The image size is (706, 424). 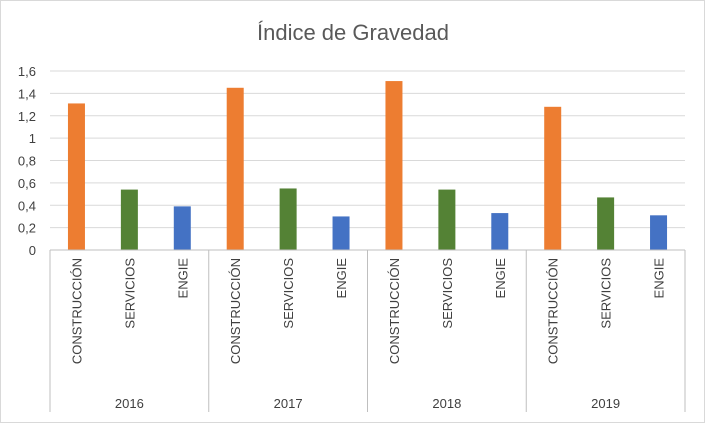 I want to click on group-label: 2019, so click(x=605, y=403).